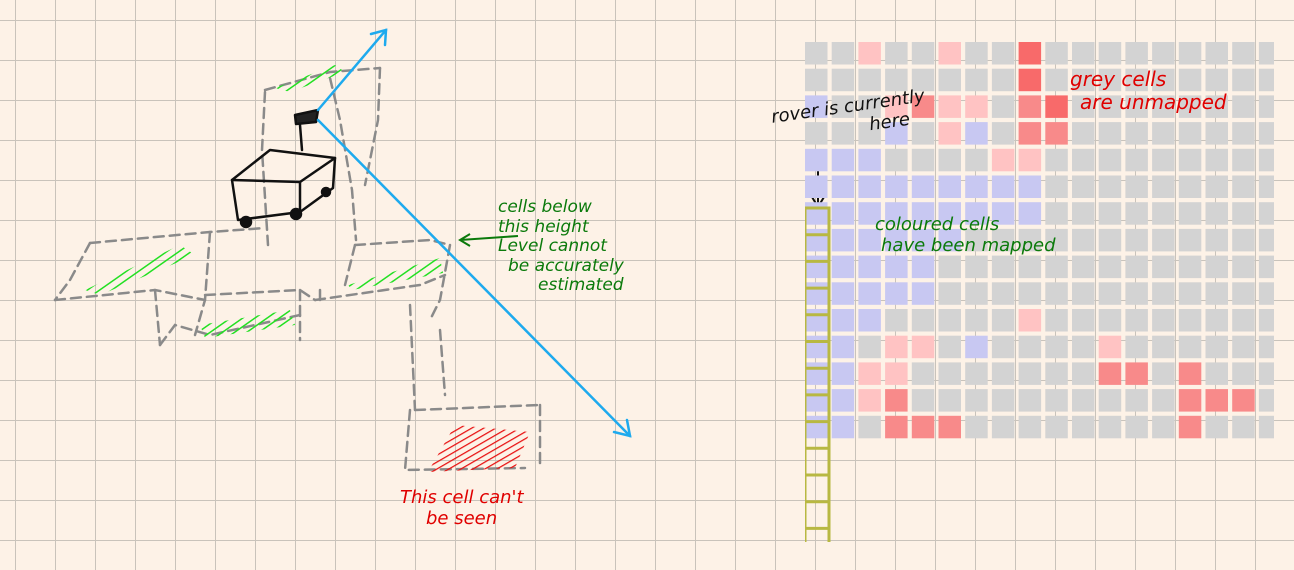 This screenshot has width=1294, height=570. Describe the element at coordinates (462, 497) in the screenshot. I see `cant-be-seen-line-1: This cell can't` at that location.